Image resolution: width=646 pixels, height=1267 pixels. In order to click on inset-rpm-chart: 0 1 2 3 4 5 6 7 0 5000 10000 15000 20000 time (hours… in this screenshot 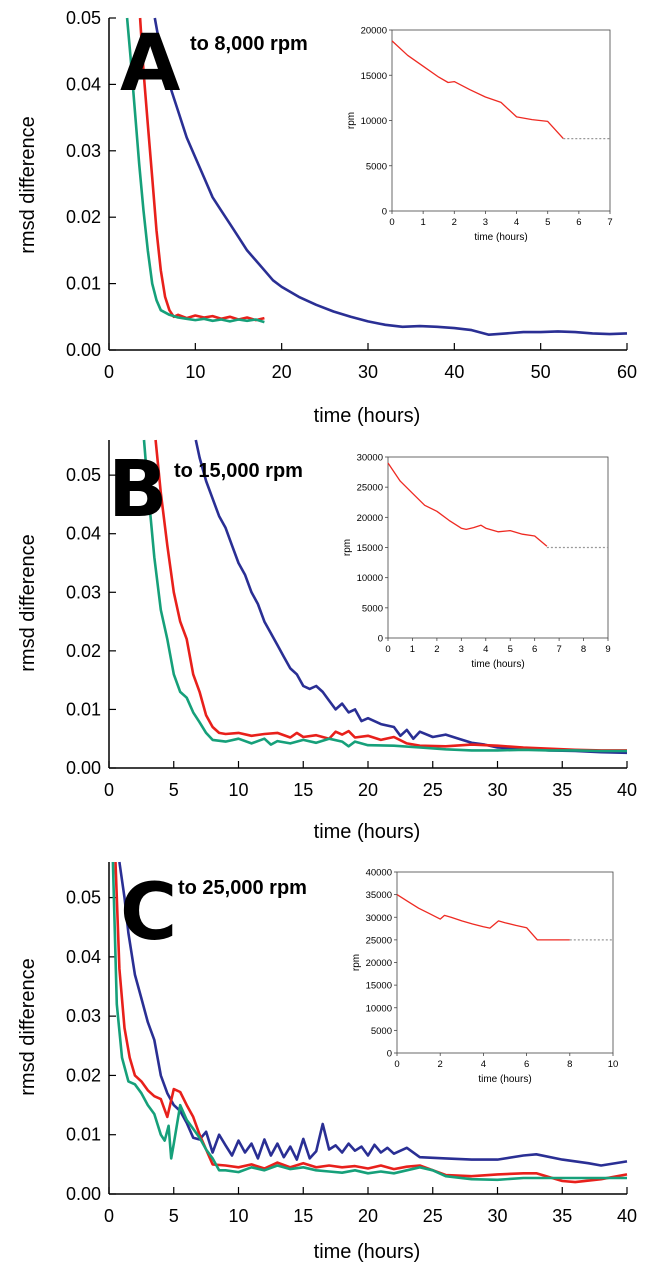, I will do `click(479, 135)`.